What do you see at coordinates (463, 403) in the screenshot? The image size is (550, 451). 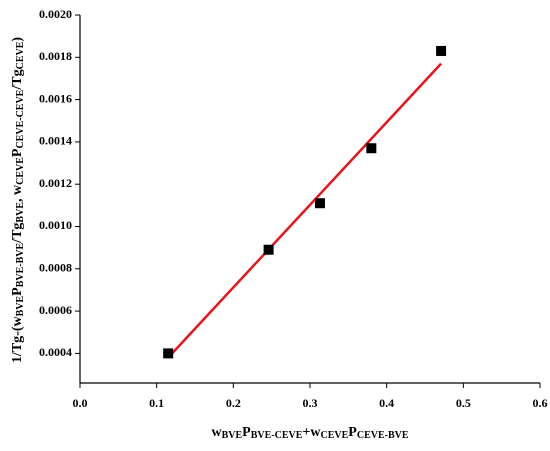 I see `x-tick-label: 0.5` at bounding box center [463, 403].